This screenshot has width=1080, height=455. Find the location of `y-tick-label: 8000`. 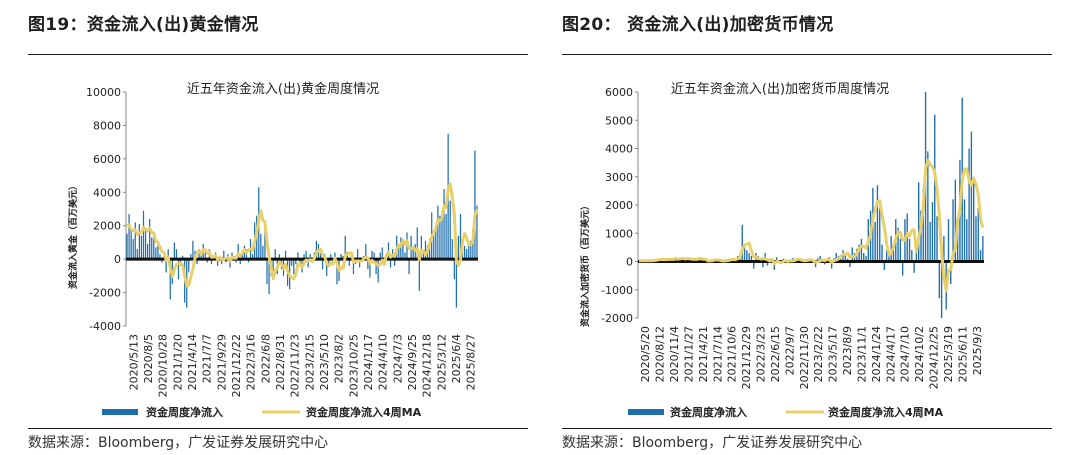

y-tick-label: 8000 is located at coordinates (107, 125).